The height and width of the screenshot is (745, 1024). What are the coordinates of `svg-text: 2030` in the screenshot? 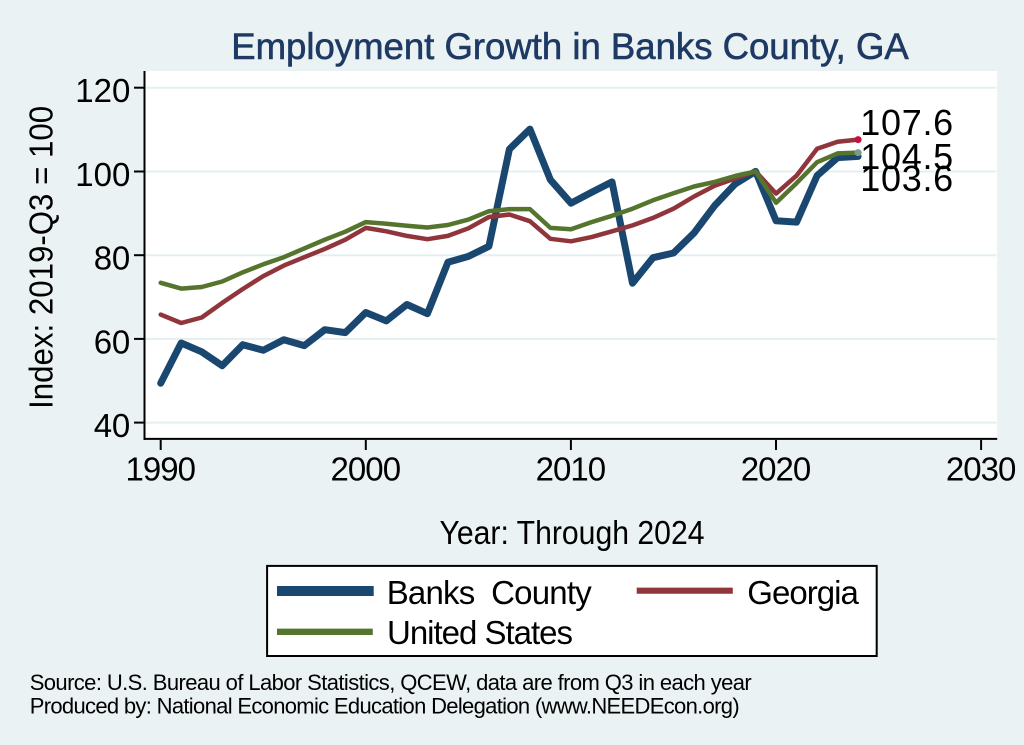 It's located at (981, 468).